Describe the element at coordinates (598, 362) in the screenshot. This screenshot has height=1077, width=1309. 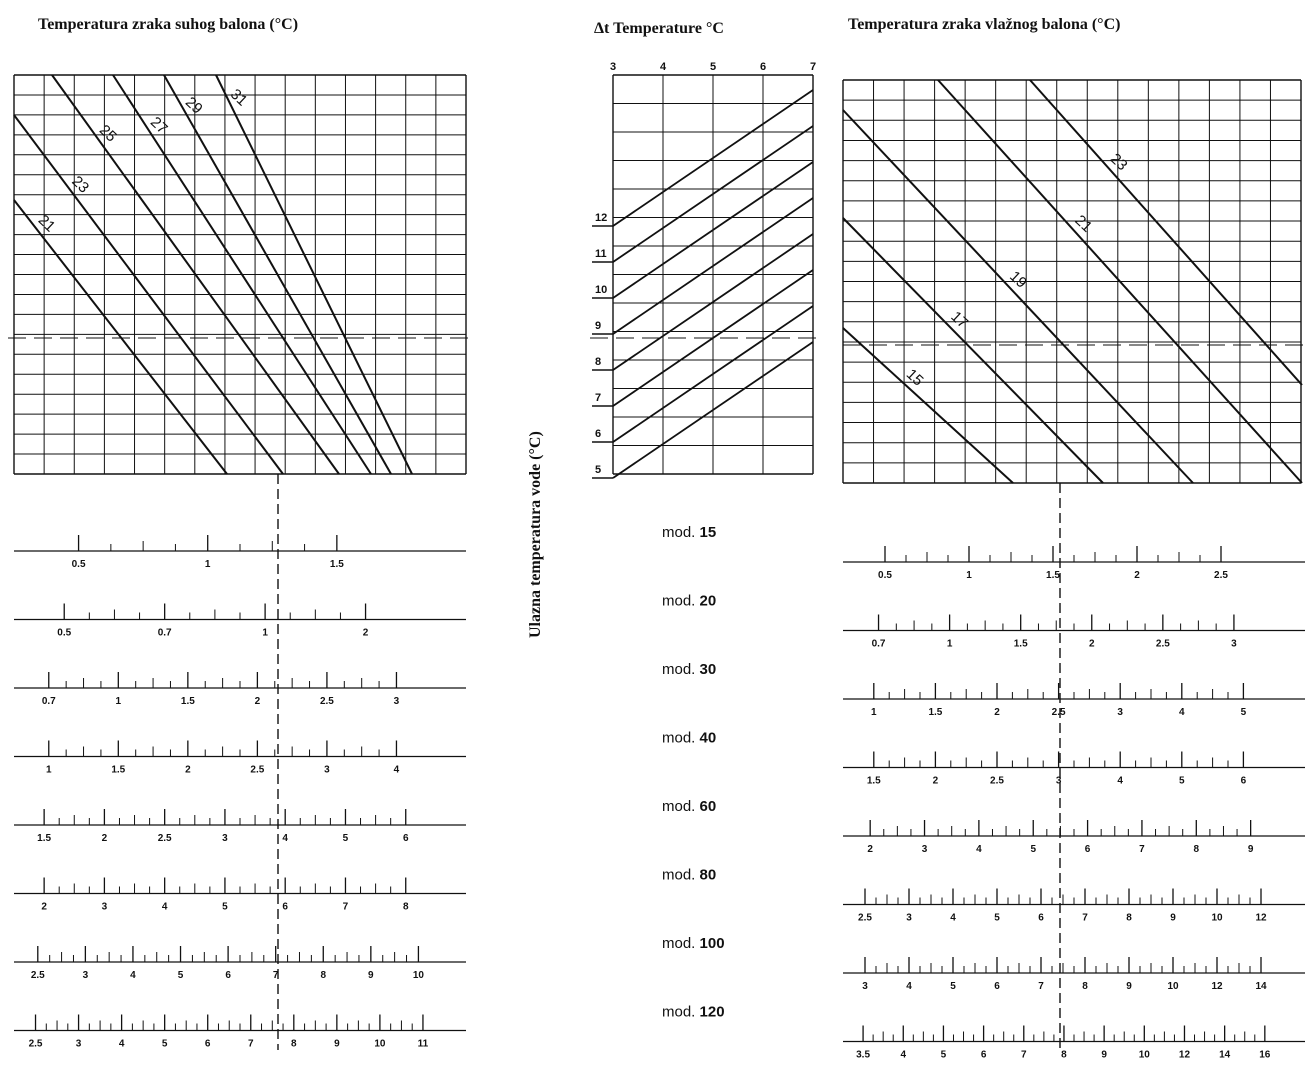
I see `delta-t-y-tick: 8` at that location.